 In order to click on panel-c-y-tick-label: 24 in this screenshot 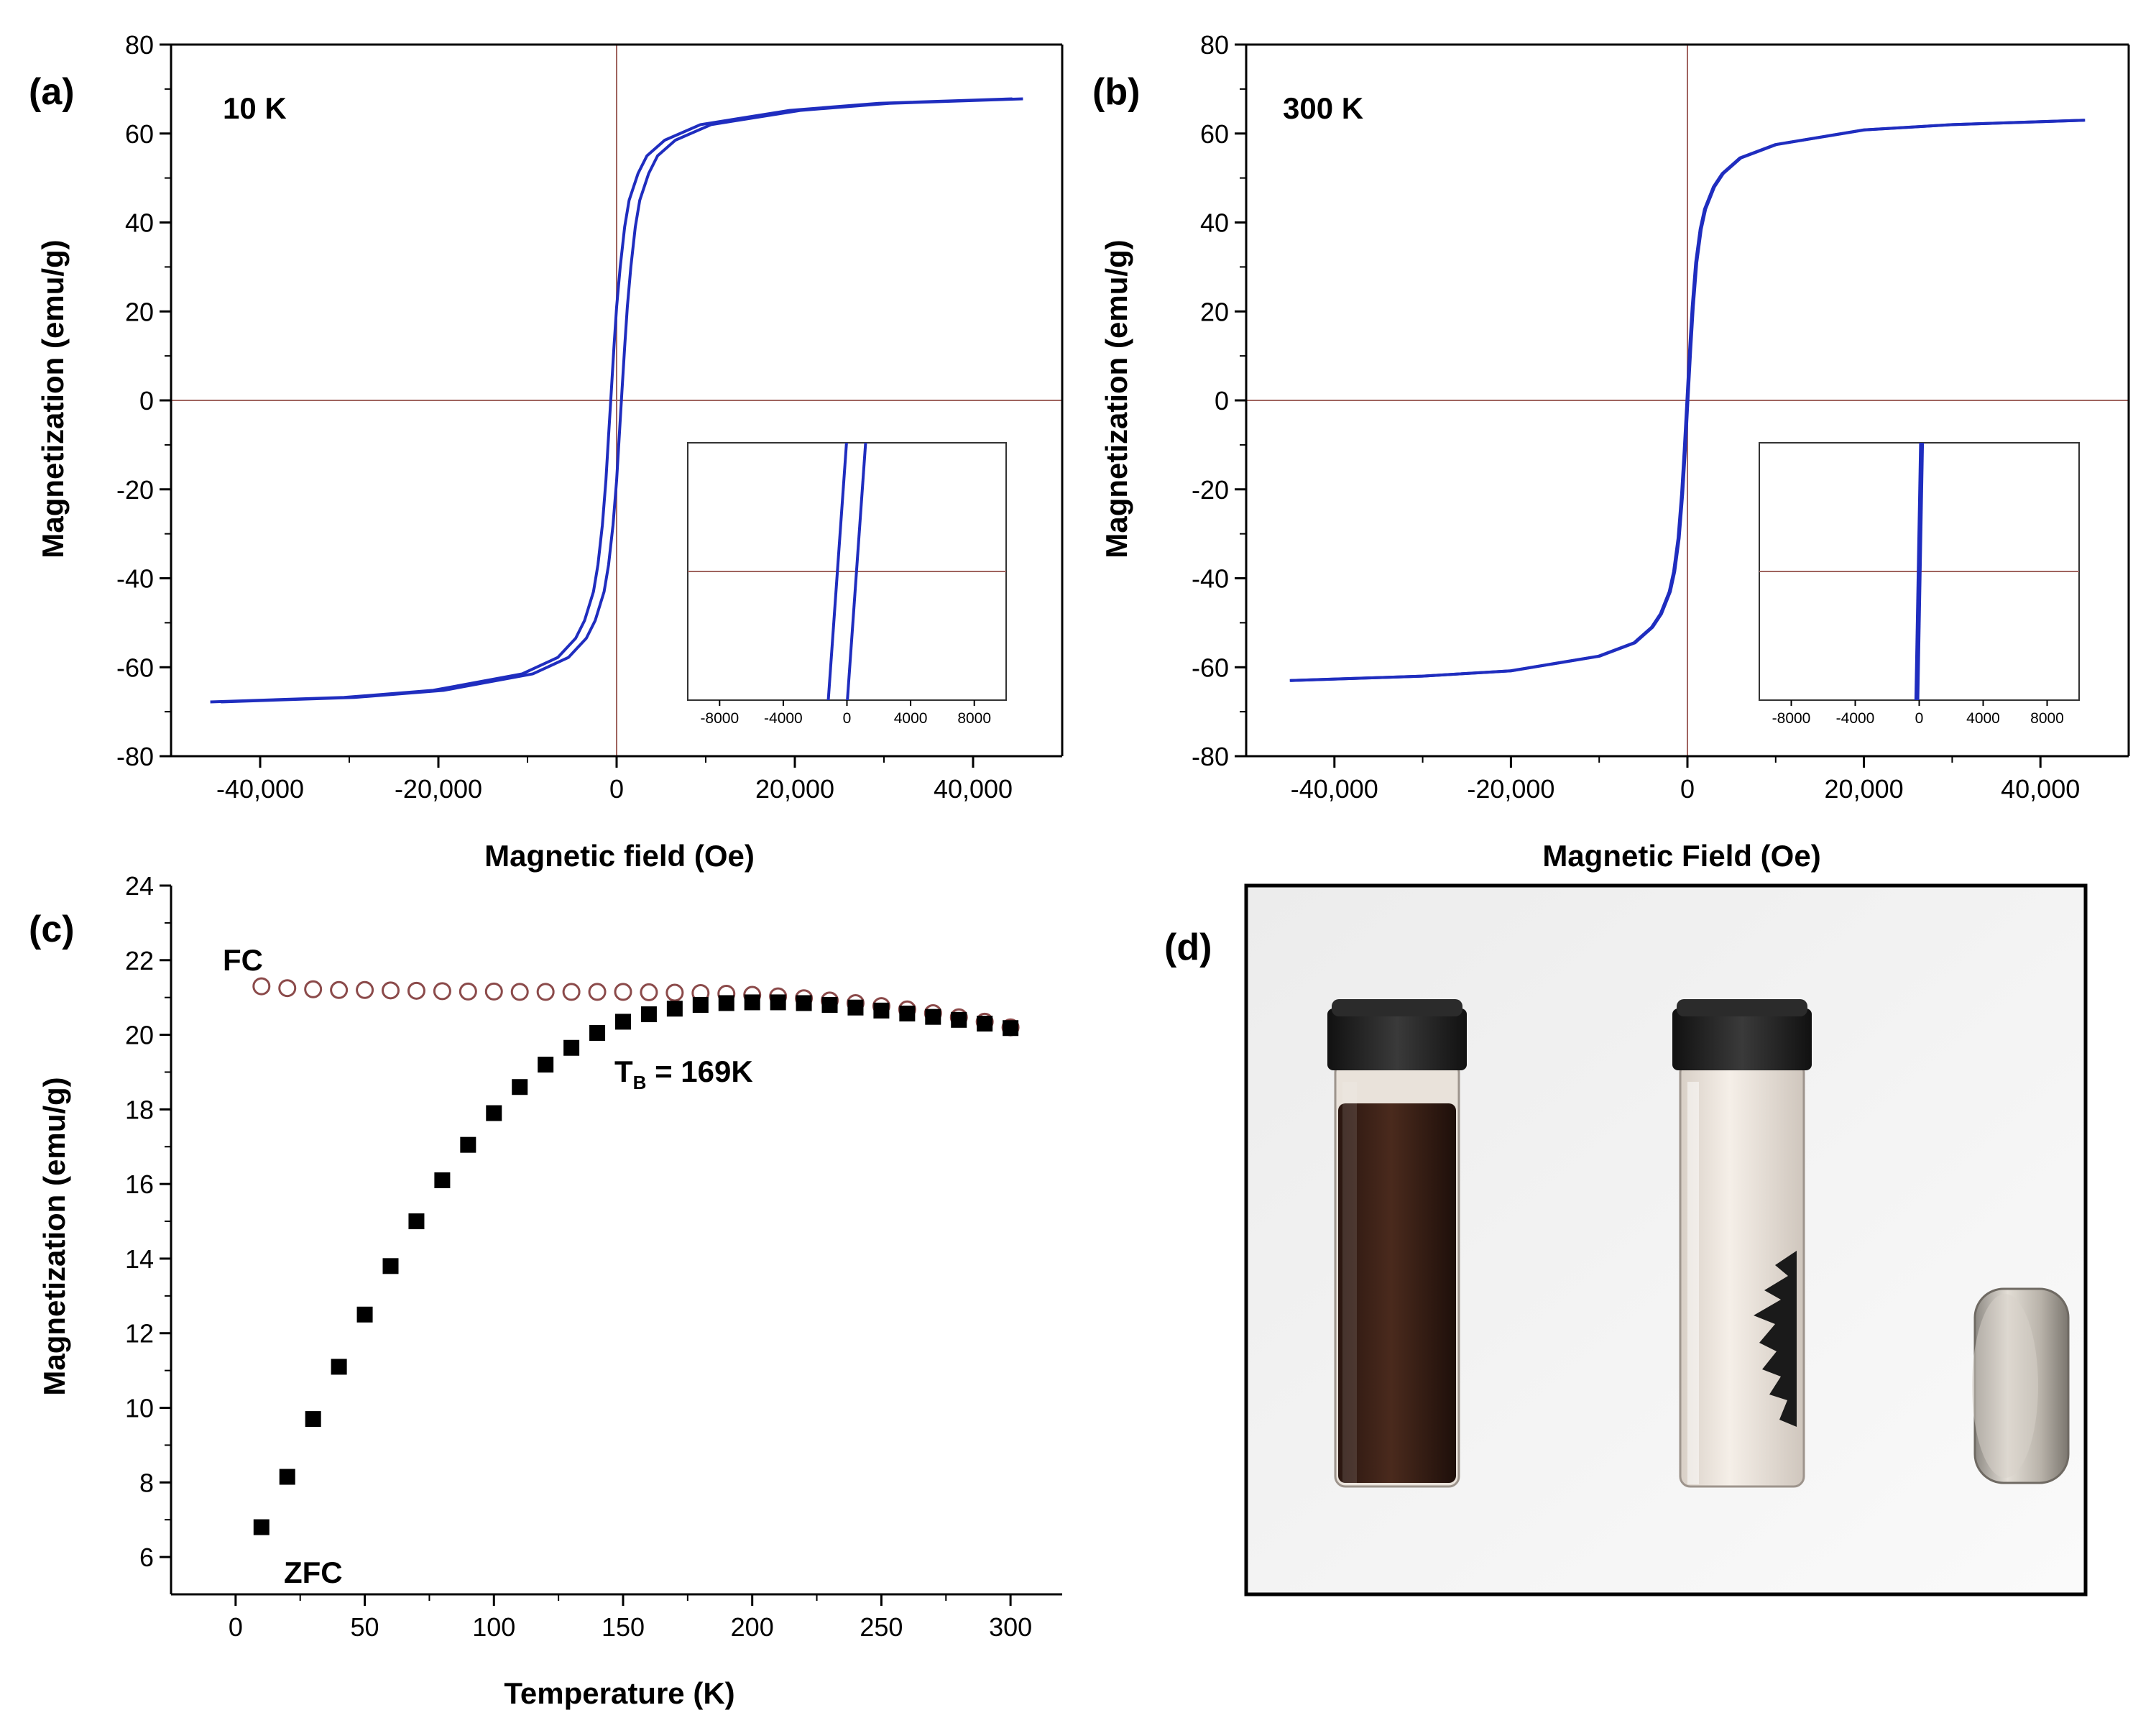, I will do `click(139, 886)`.